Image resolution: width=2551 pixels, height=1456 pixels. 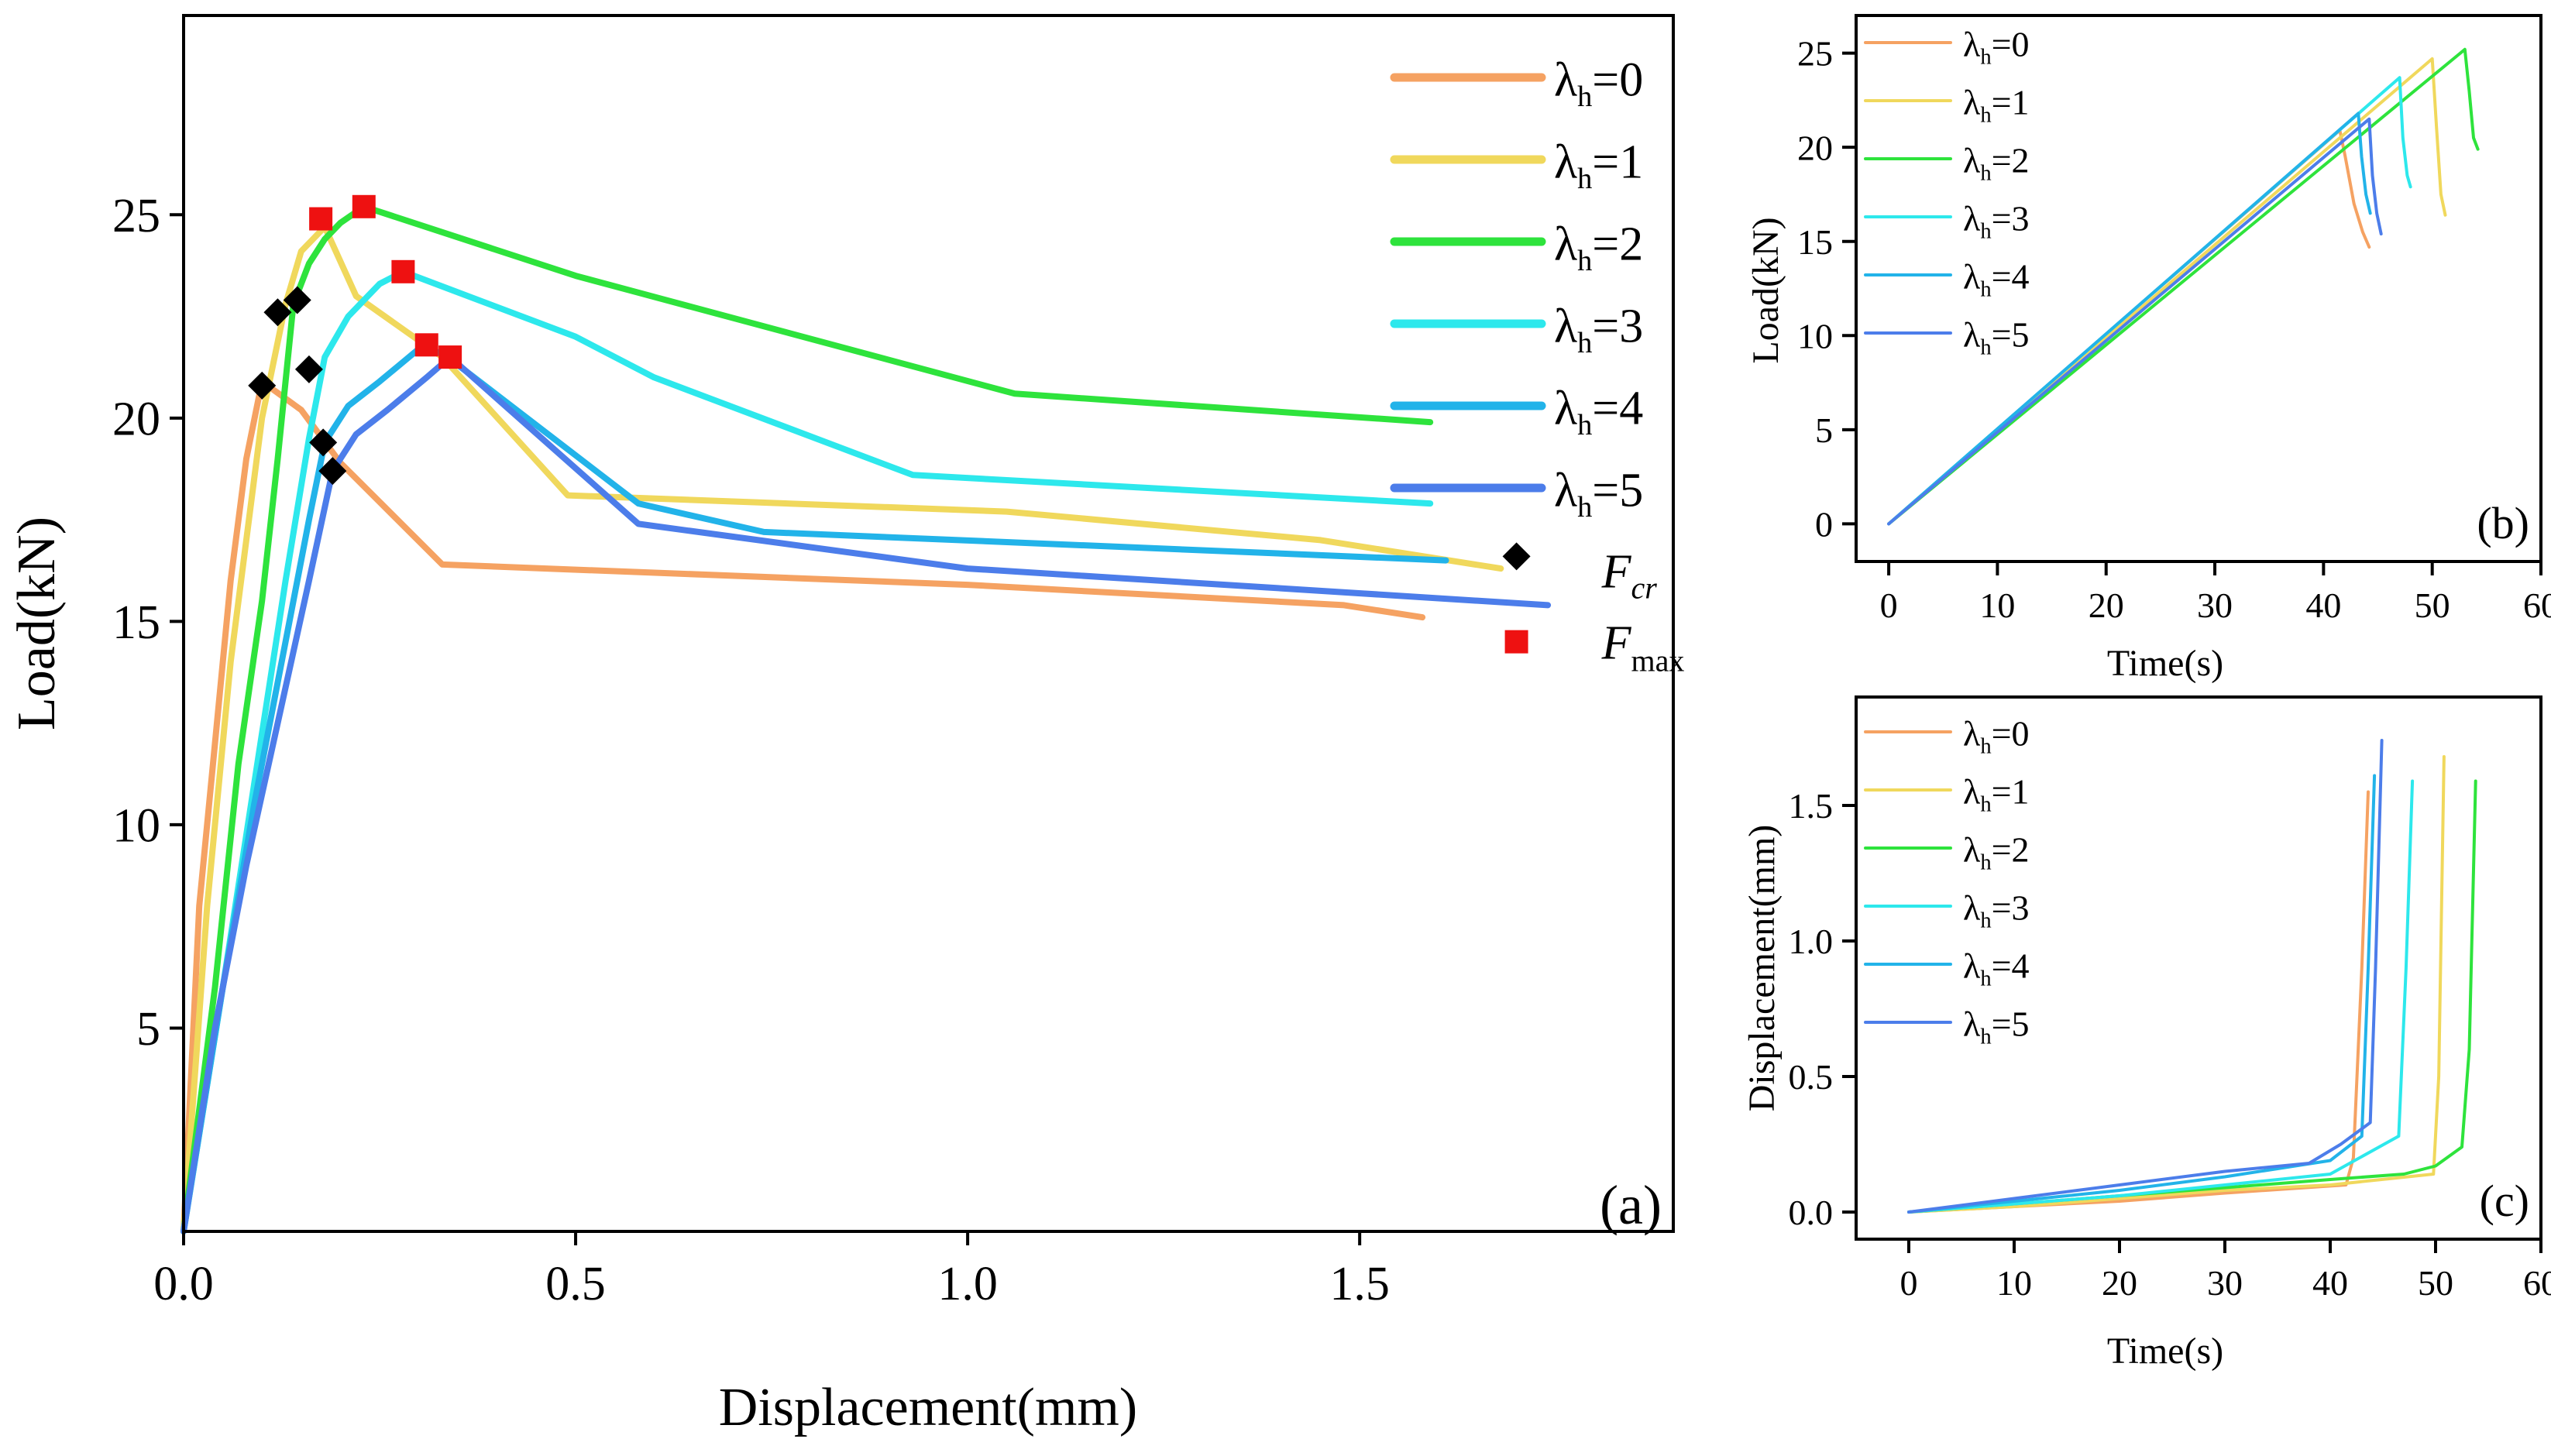 I want to click on legend-fcr-label: Fcr, so click(x=1629, y=575).